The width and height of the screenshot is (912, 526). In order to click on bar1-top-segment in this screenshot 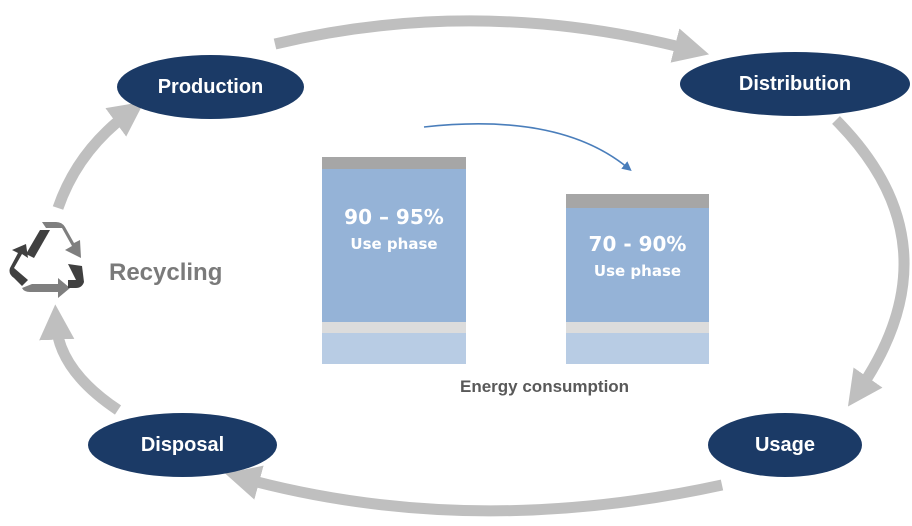, I will do `click(394, 163)`.